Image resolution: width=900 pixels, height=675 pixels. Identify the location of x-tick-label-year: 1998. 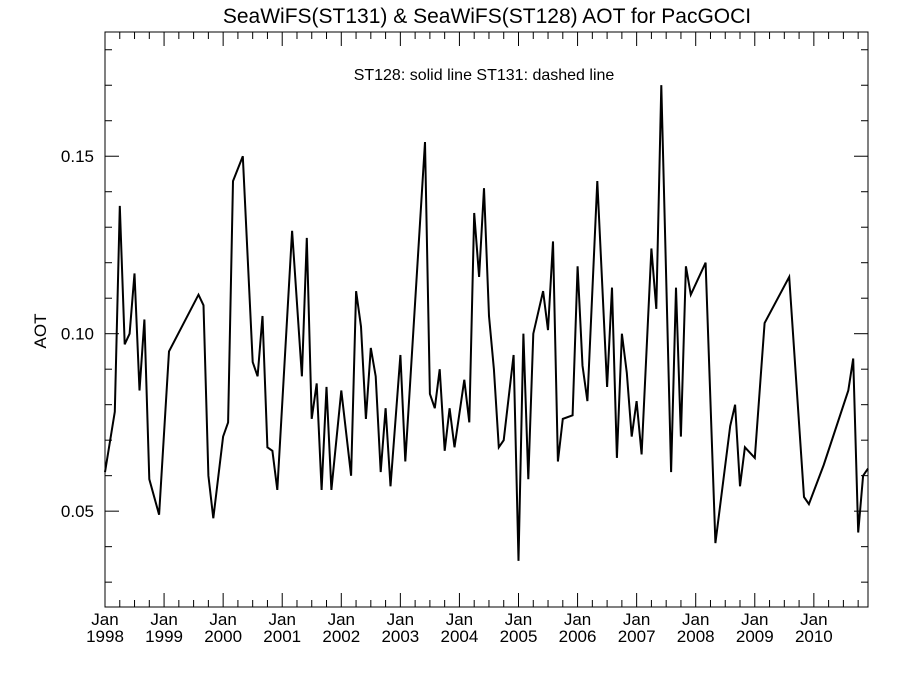
(105, 636).